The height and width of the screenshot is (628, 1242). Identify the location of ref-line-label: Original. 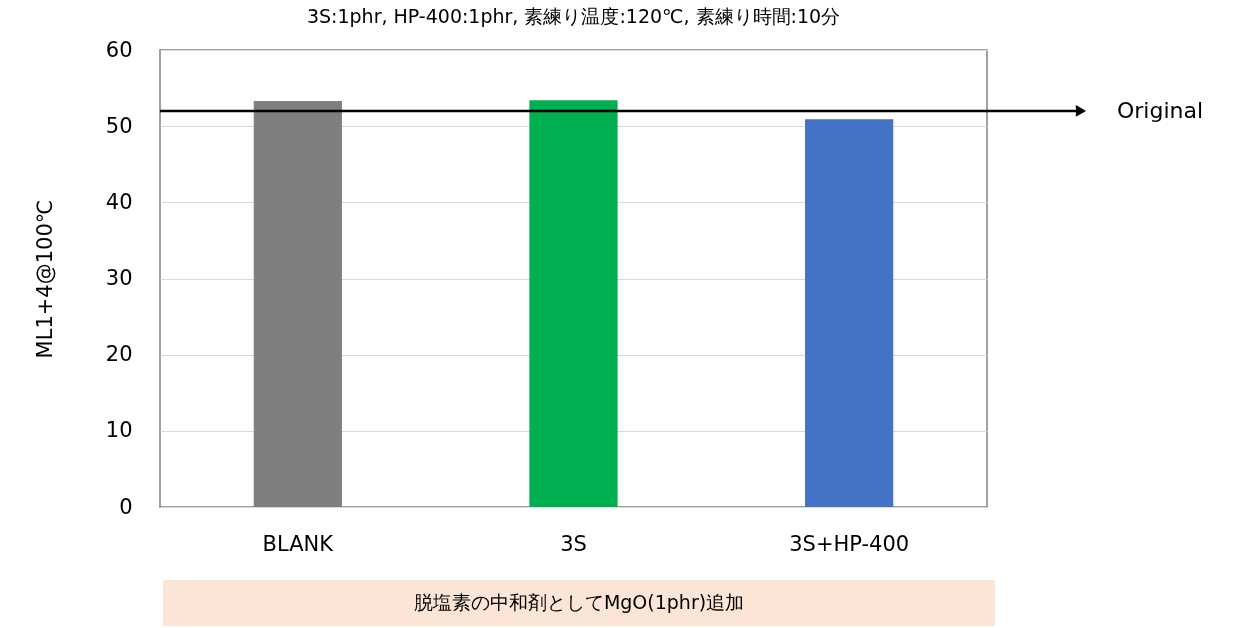
(1160, 110).